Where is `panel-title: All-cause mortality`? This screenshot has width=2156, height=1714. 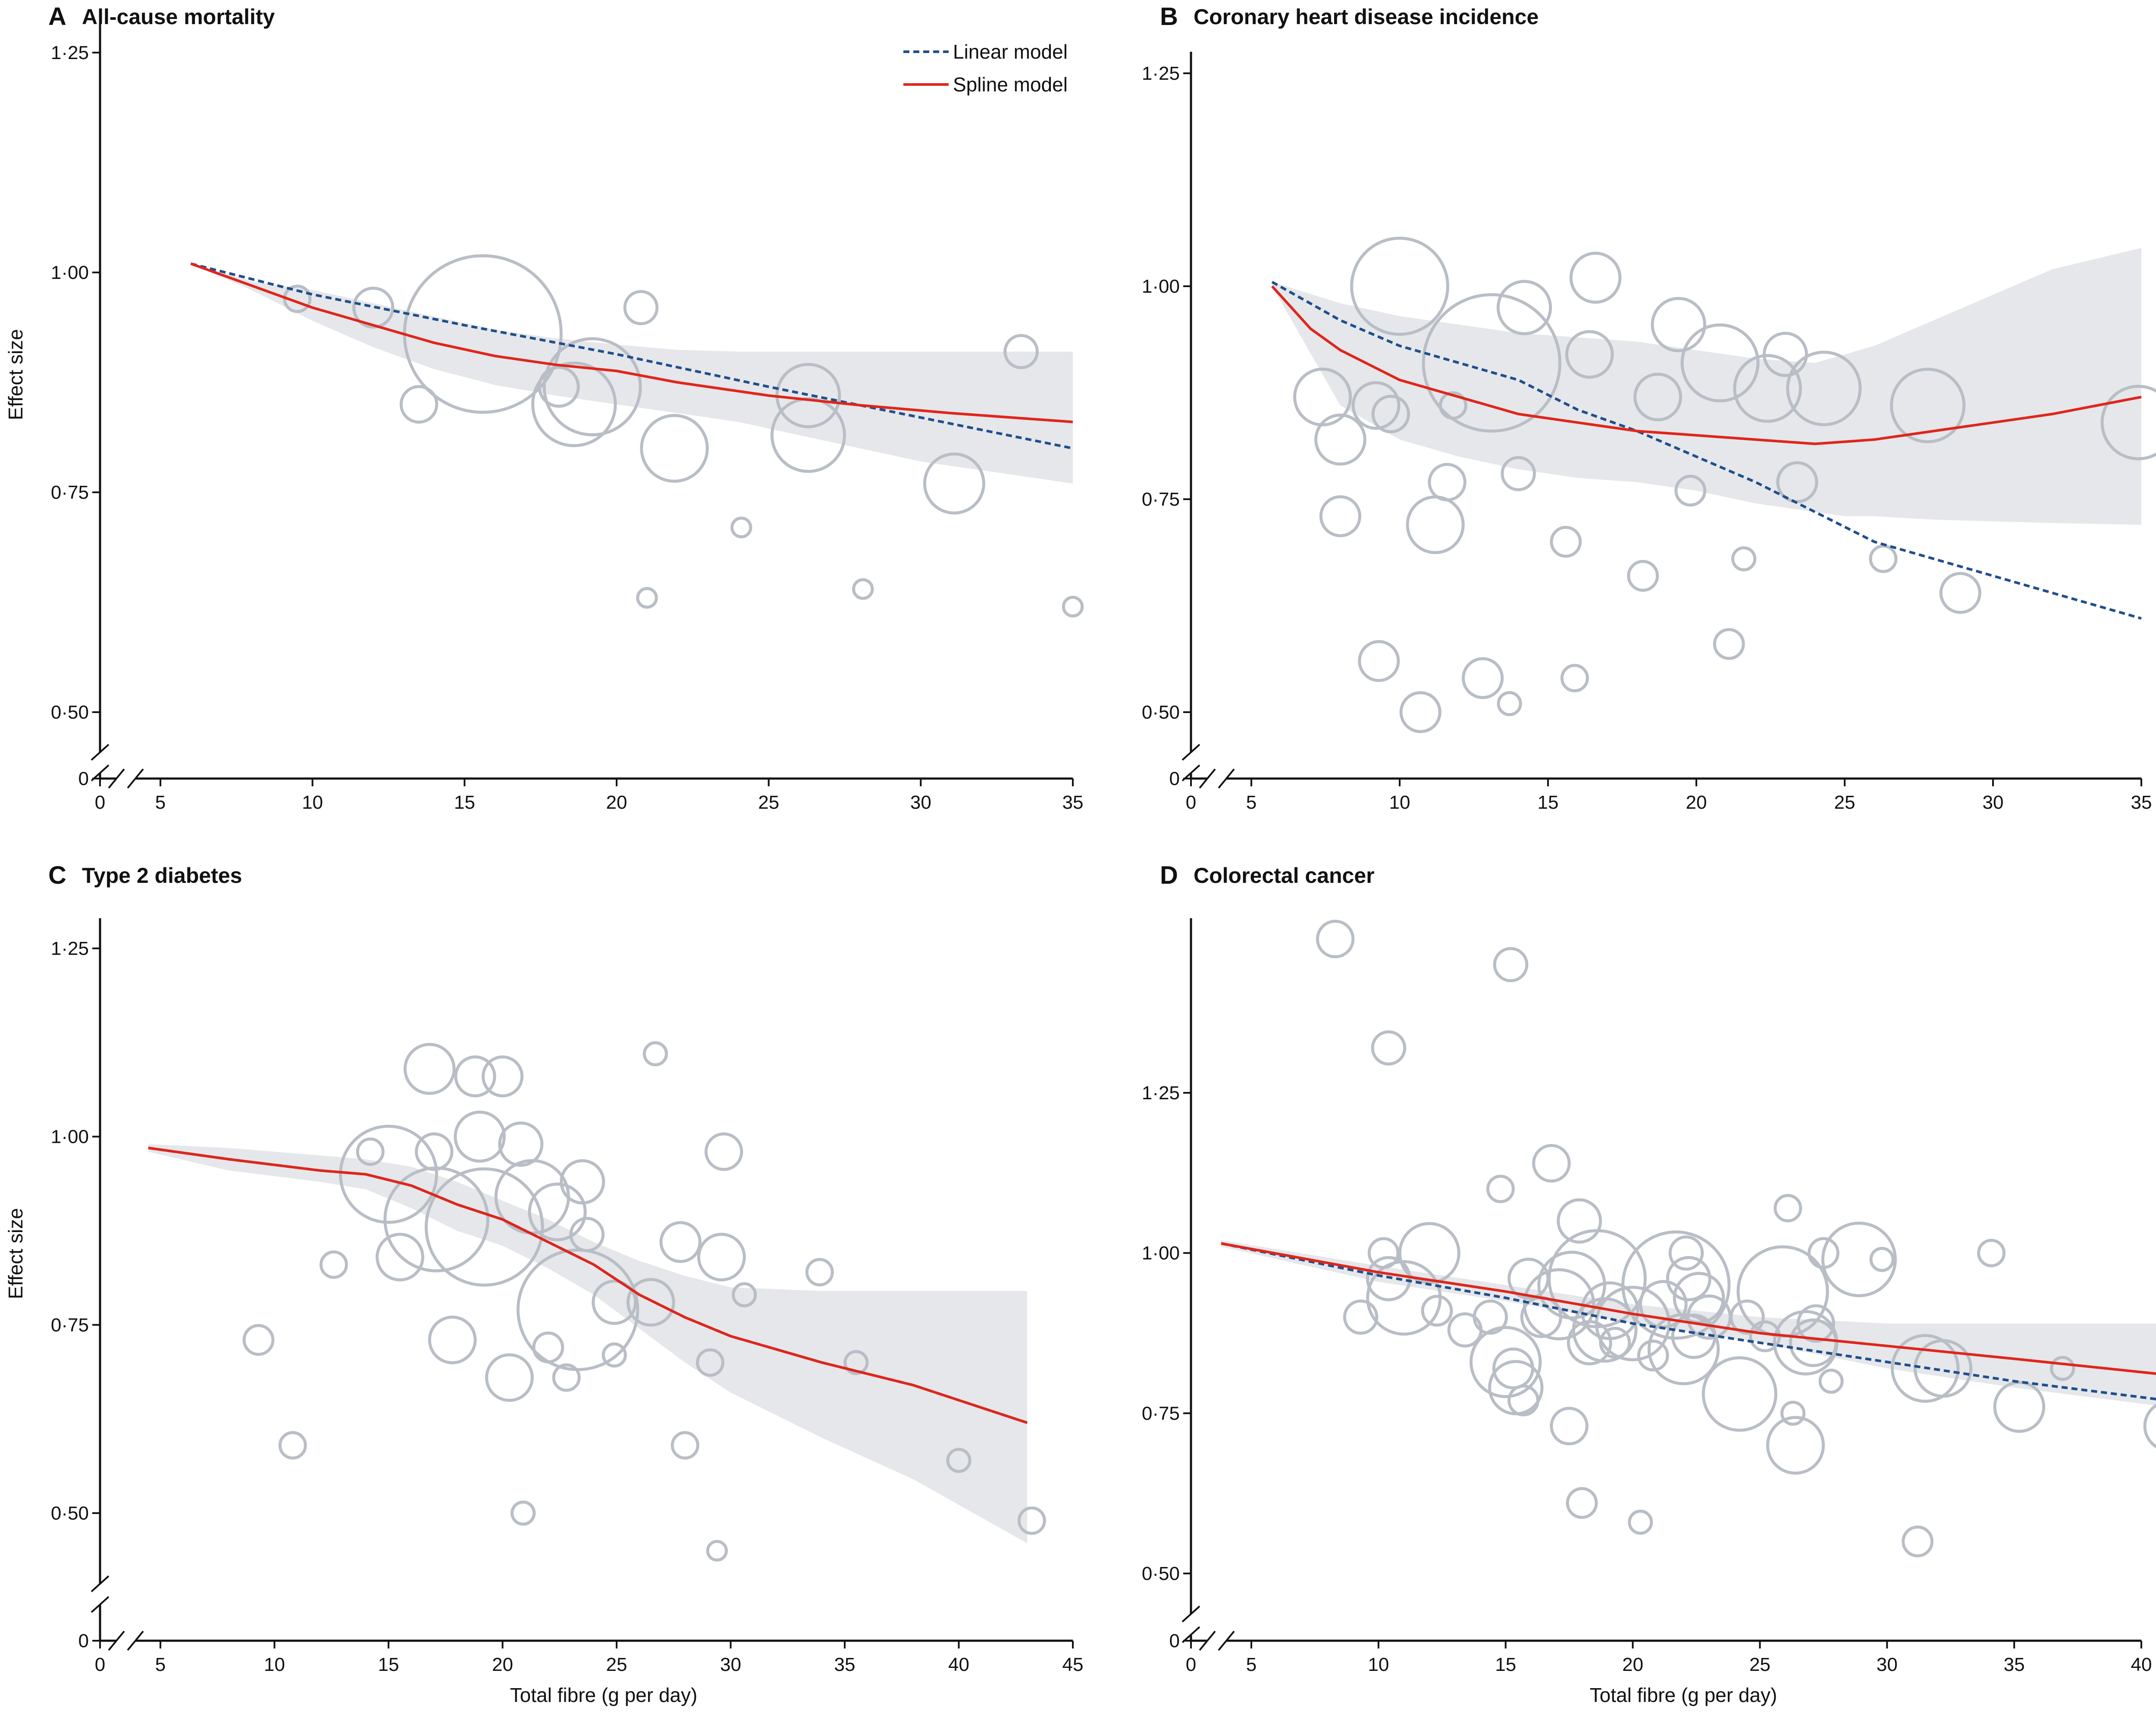 panel-title: All-cause mortality is located at coordinates (178, 17).